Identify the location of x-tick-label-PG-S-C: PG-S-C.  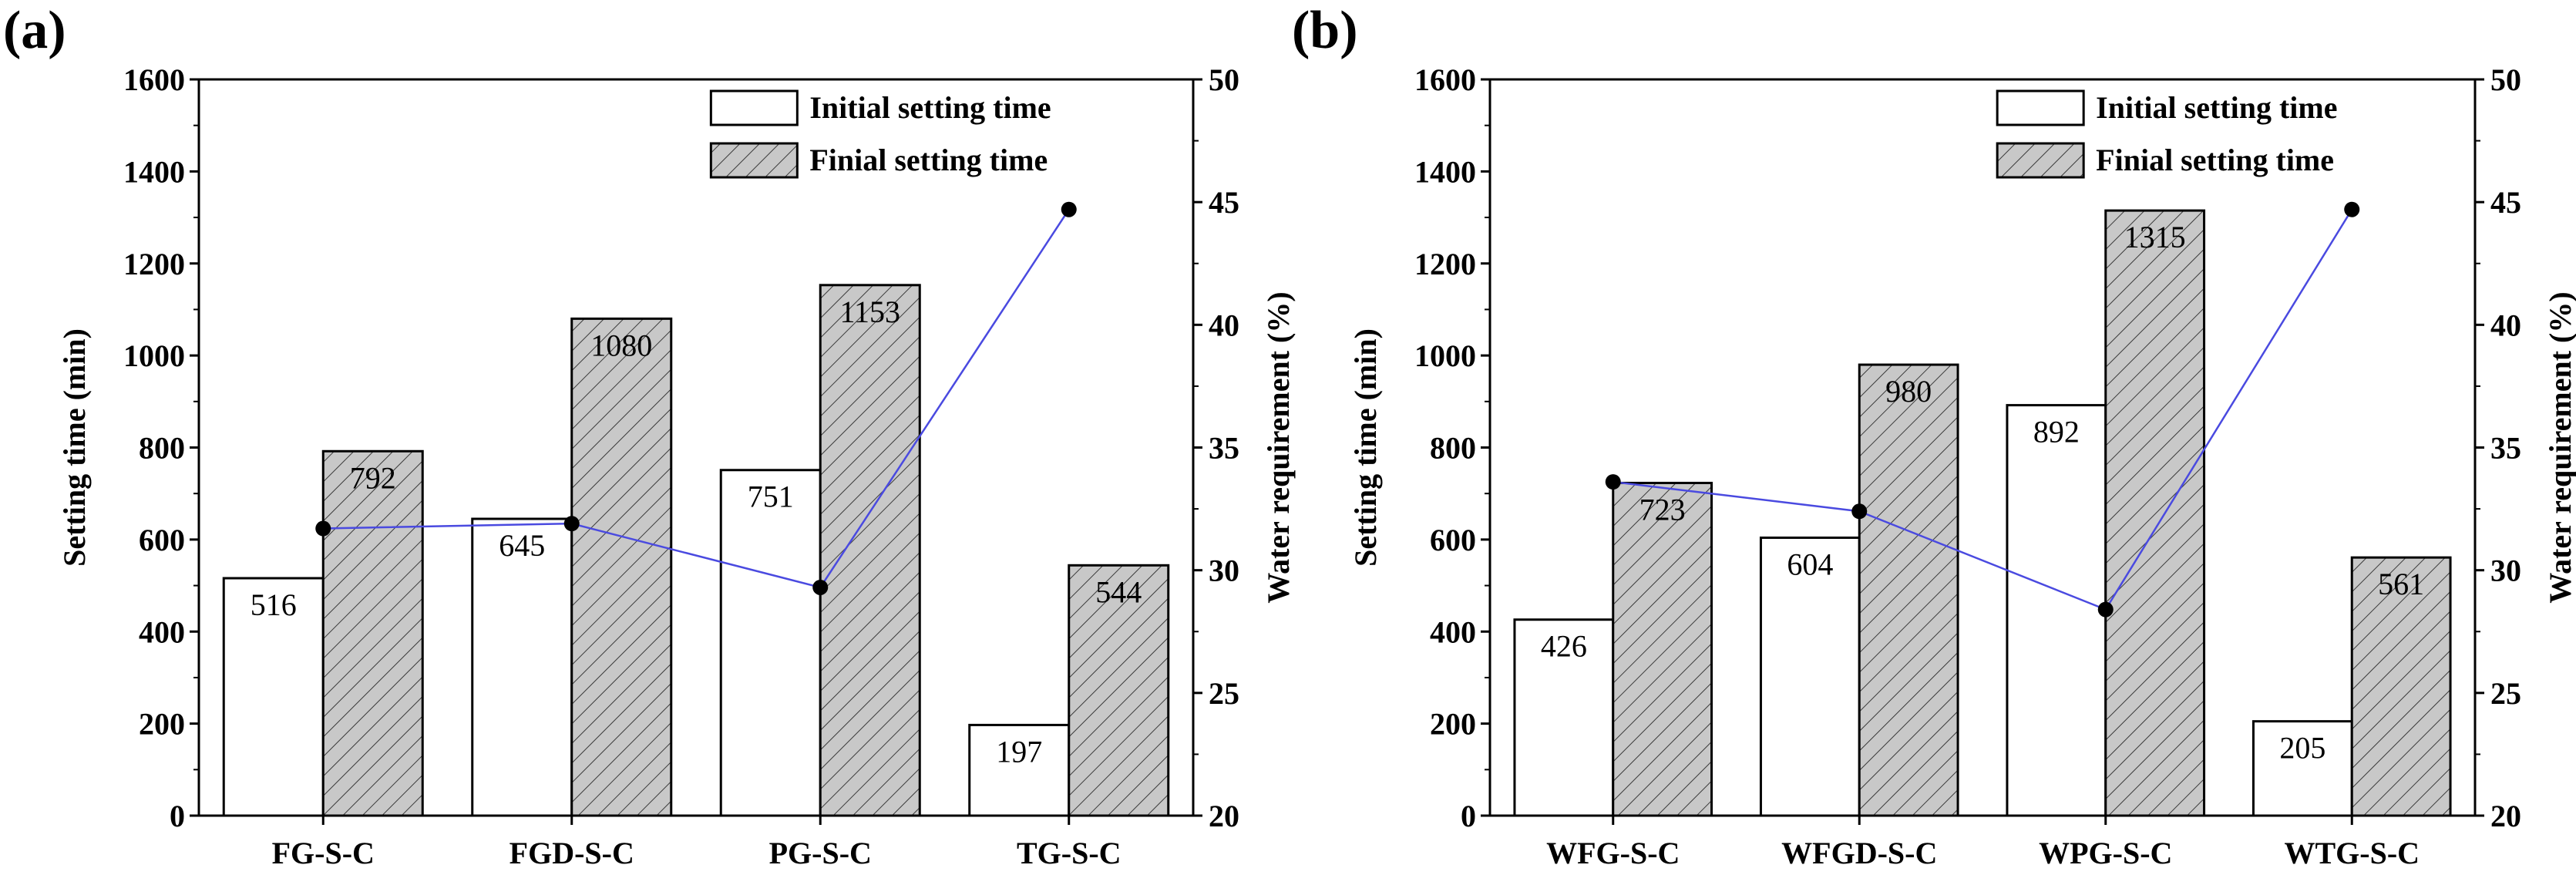
(820, 853).